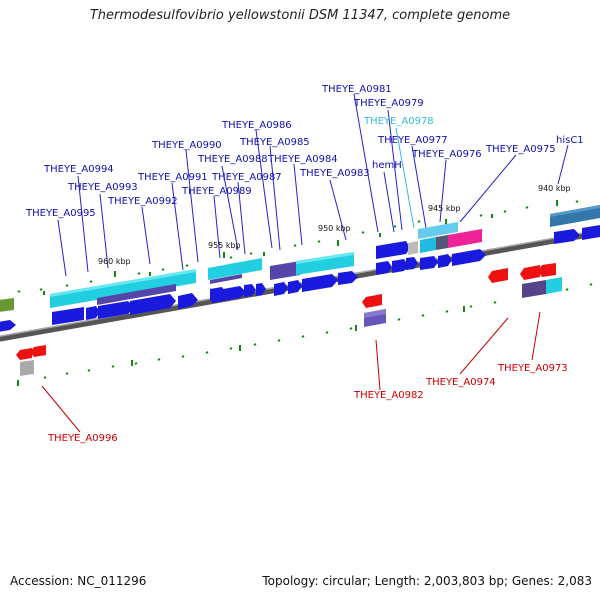  Describe the element at coordinates (520, 149) in the screenshot. I see `gene-label: THEYE_A0975` at that location.